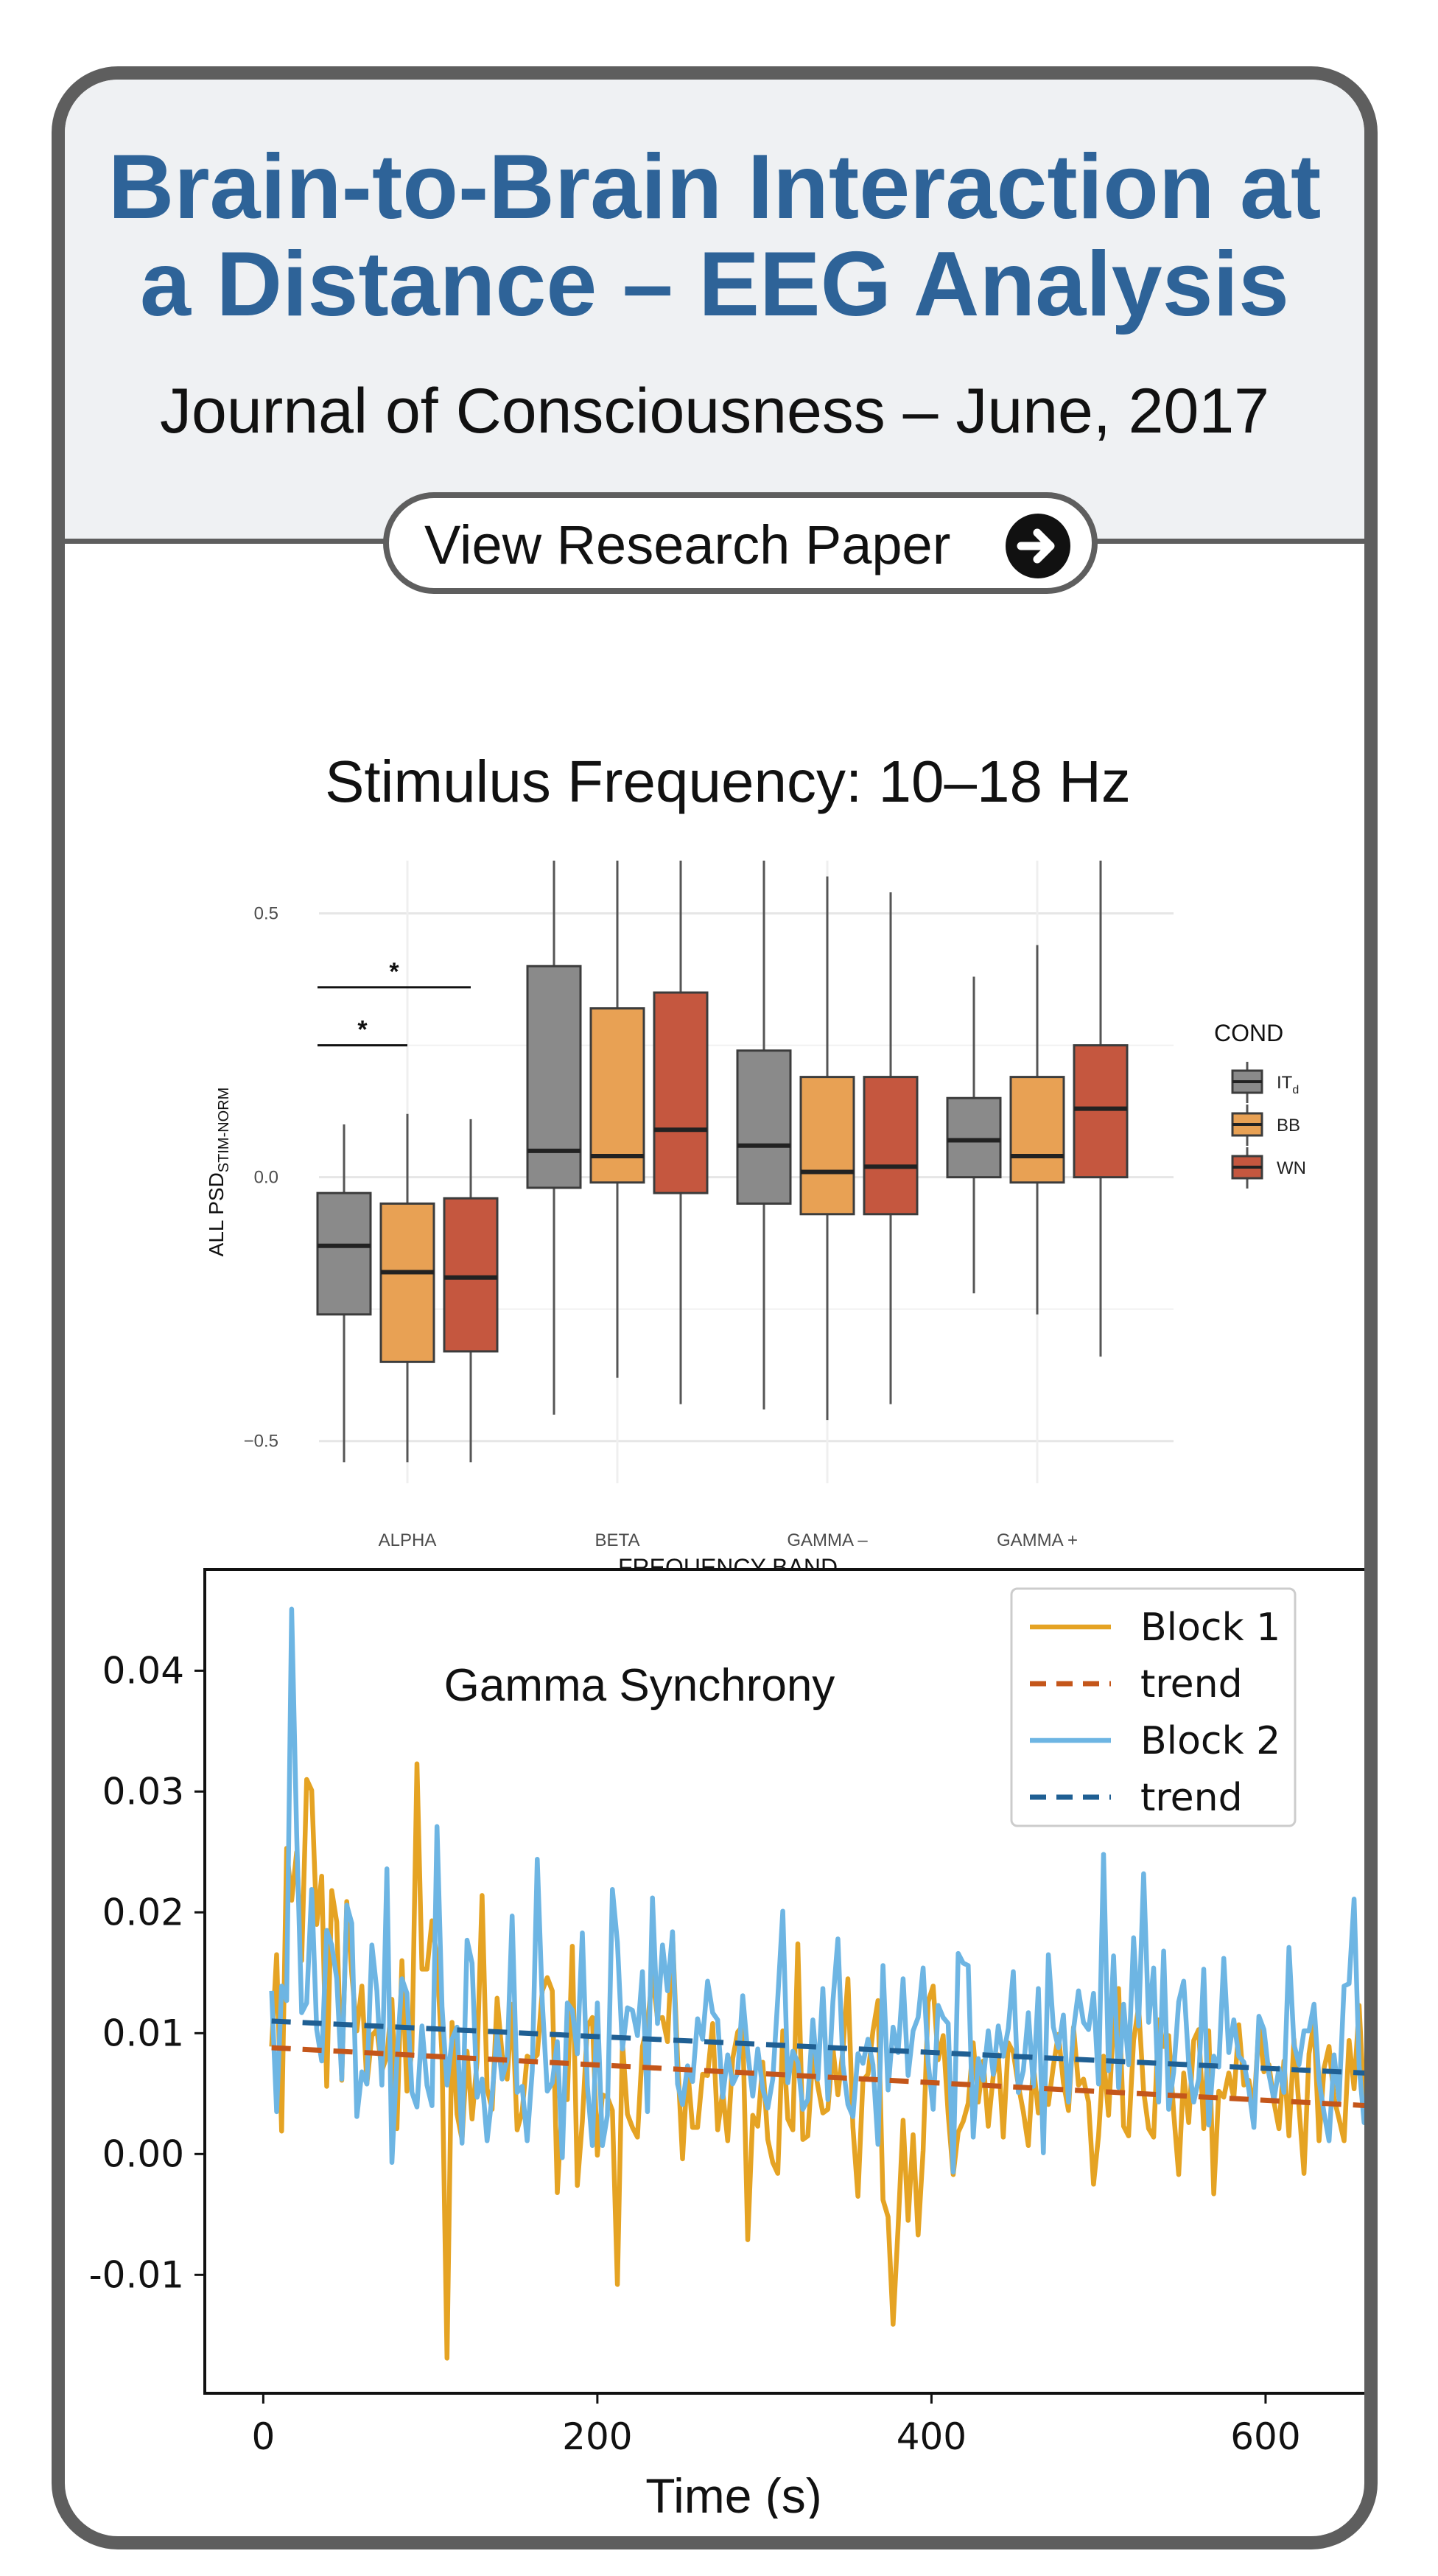 This screenshot has width=1438, height=2576. What do you see at coordinates (1210, 1628) in the screenshot?
I see `line-legend-label: Block 1` at bounding box center [1210, 1628].